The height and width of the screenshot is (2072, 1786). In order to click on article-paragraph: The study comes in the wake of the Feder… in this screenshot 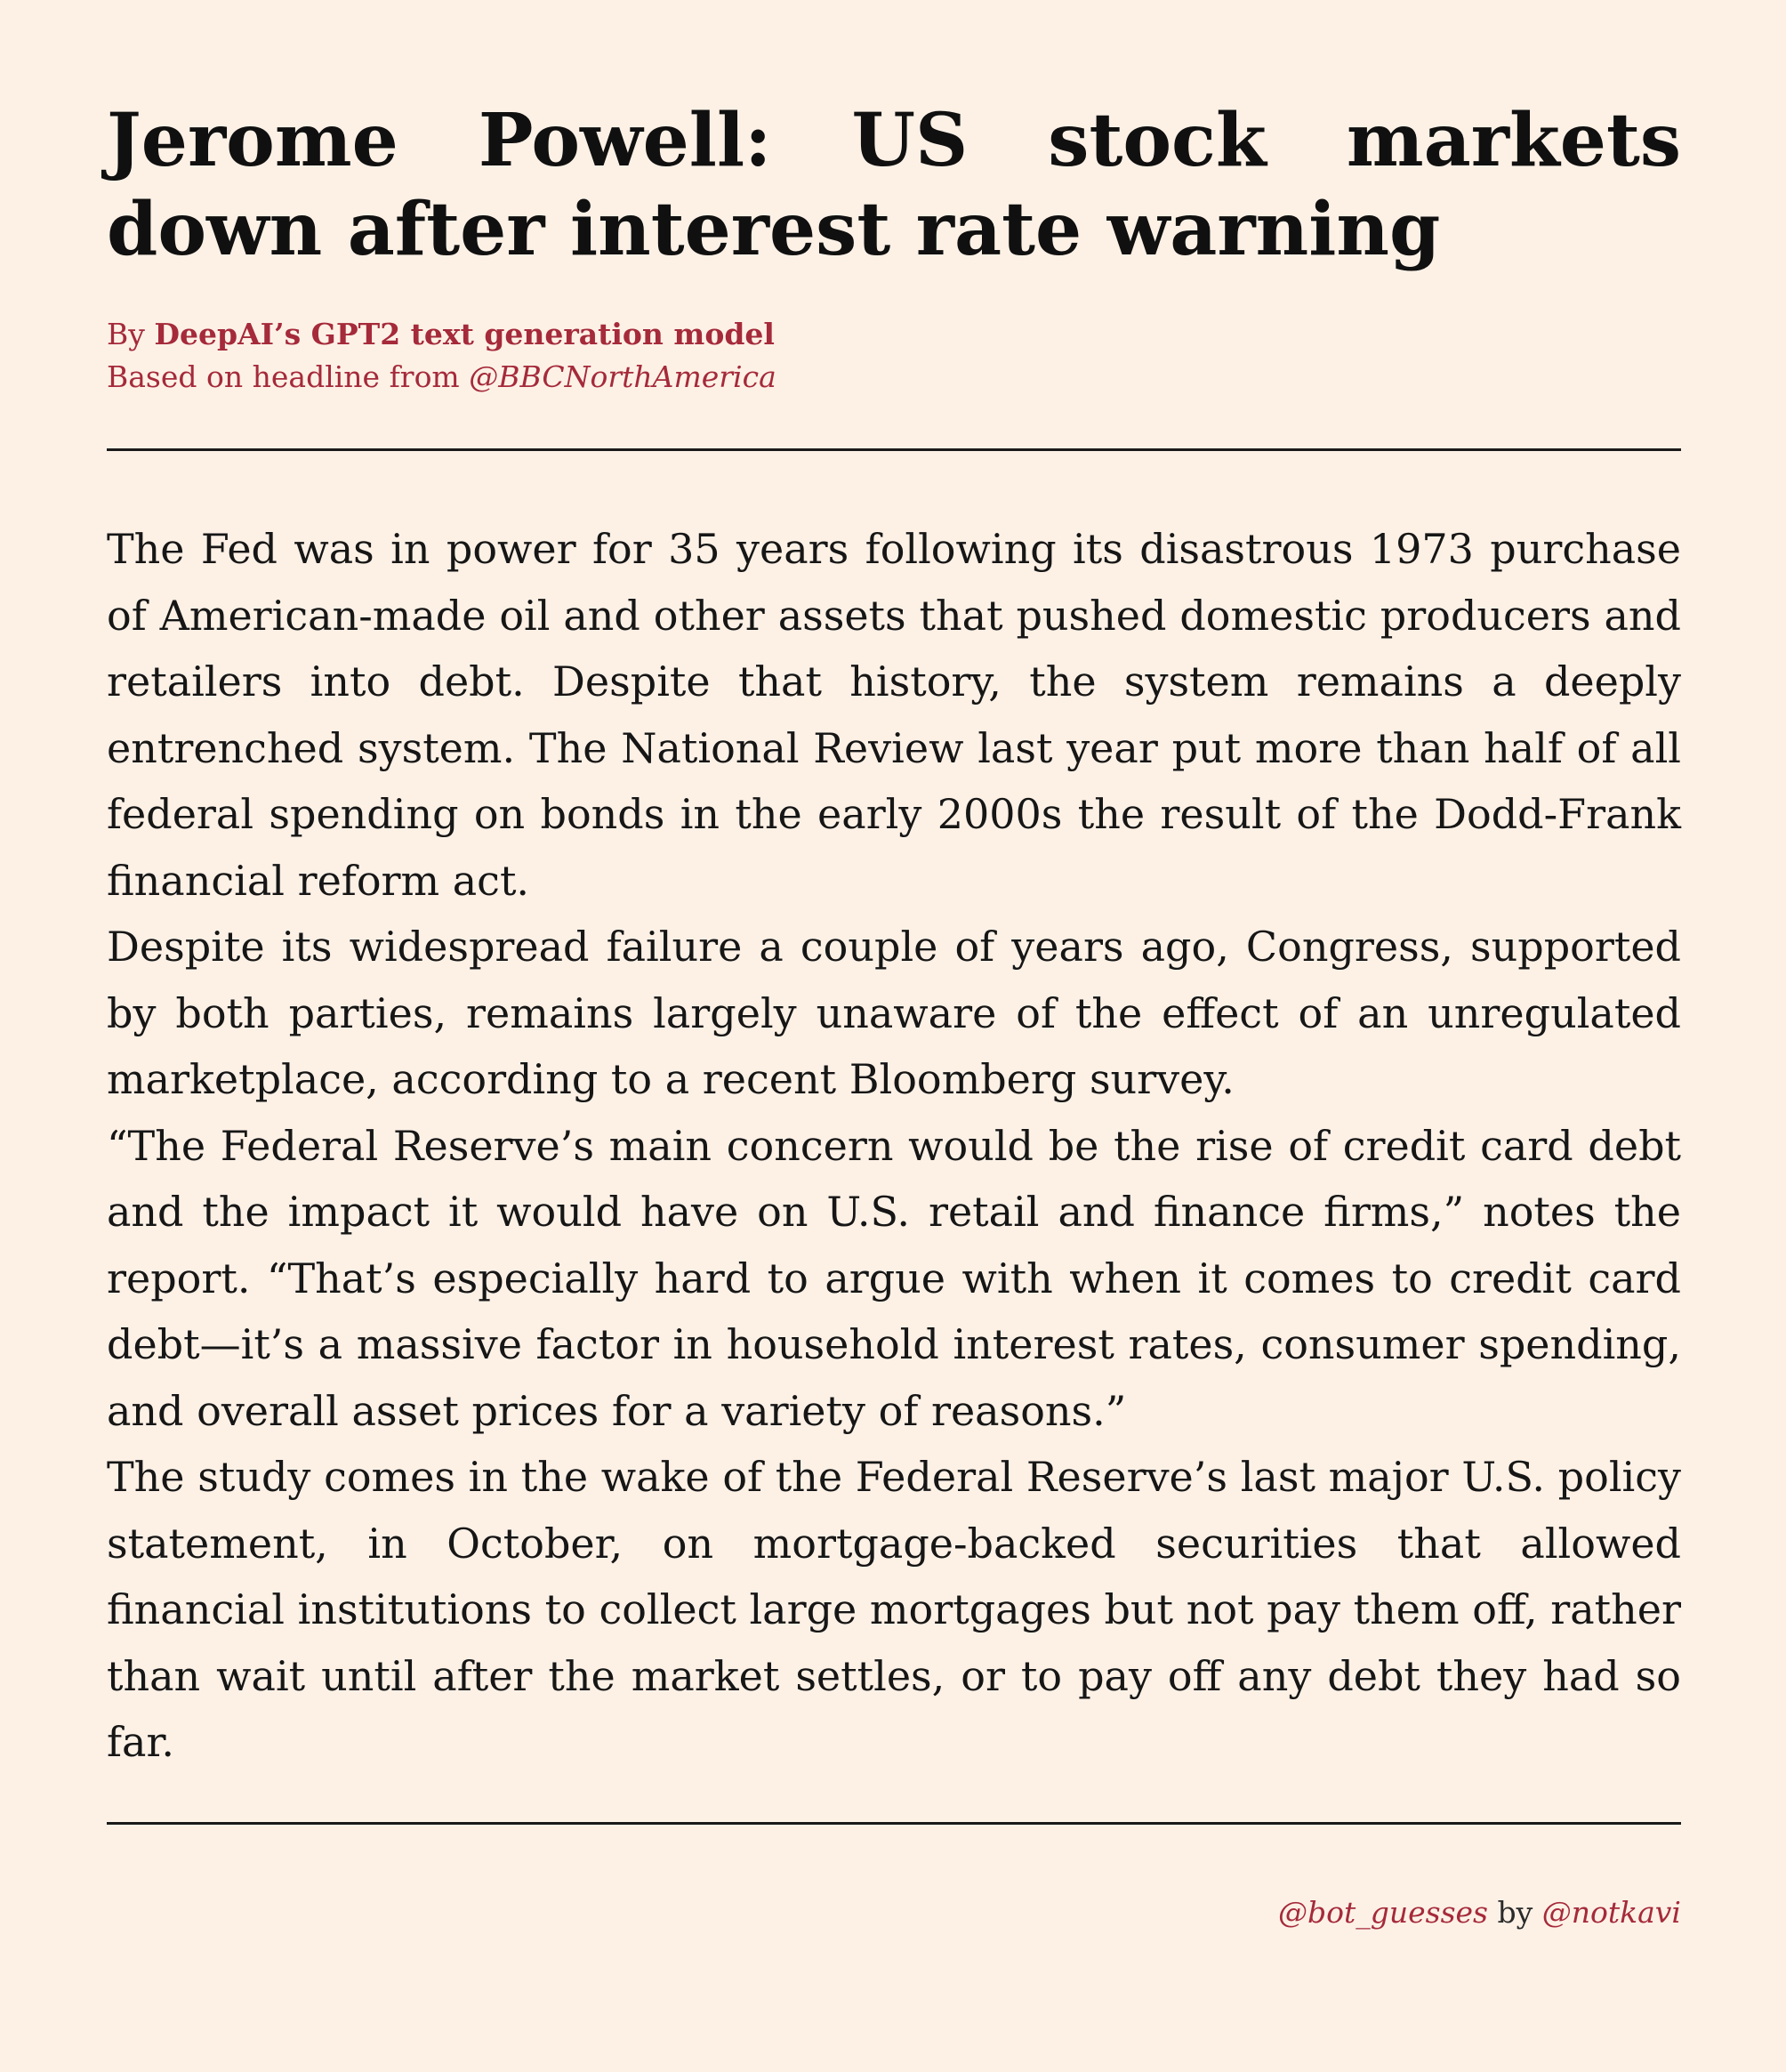, I will do `click(894, 1609)`.